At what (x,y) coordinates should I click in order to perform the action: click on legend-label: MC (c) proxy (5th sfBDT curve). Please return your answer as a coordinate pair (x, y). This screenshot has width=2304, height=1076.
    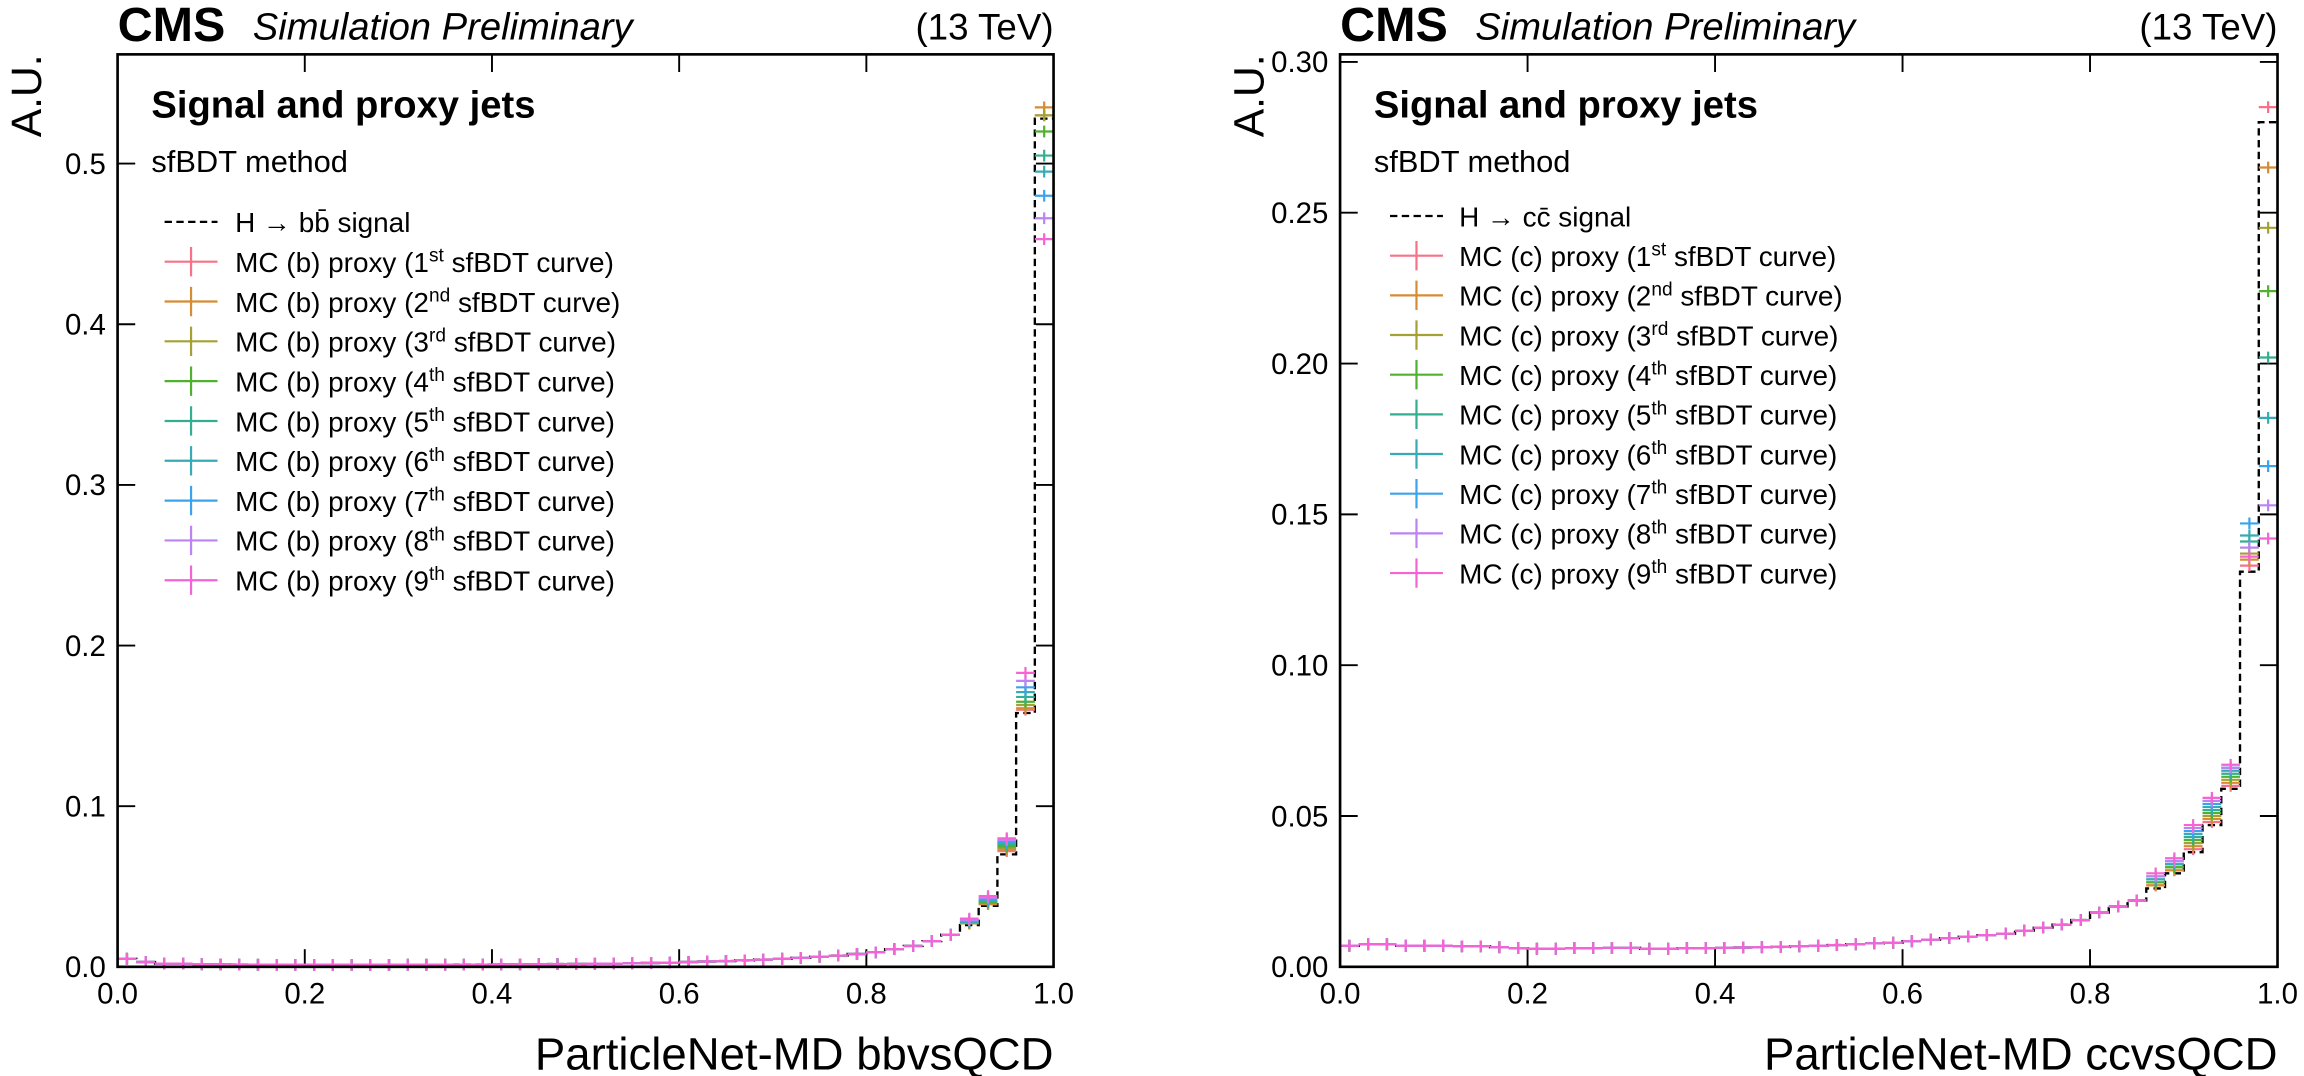
    Looking at the image, I should click on (1648, 414).